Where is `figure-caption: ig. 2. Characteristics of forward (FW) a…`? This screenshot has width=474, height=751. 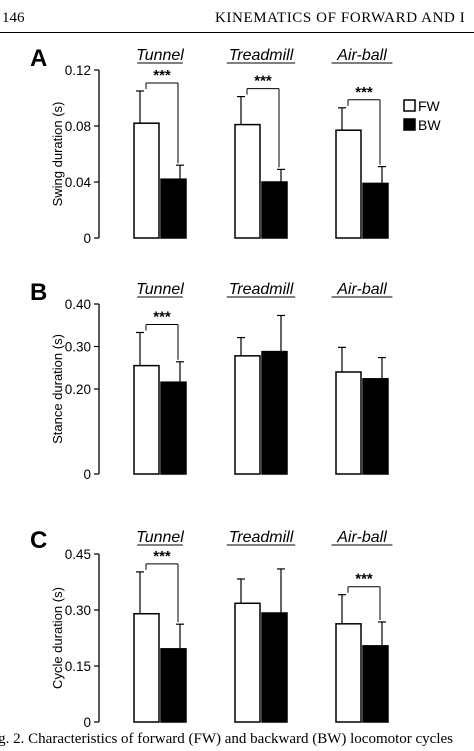 figure-caption: ig. 2. Characteristics of forward (FW) a… is located at coordinates (227, 739).